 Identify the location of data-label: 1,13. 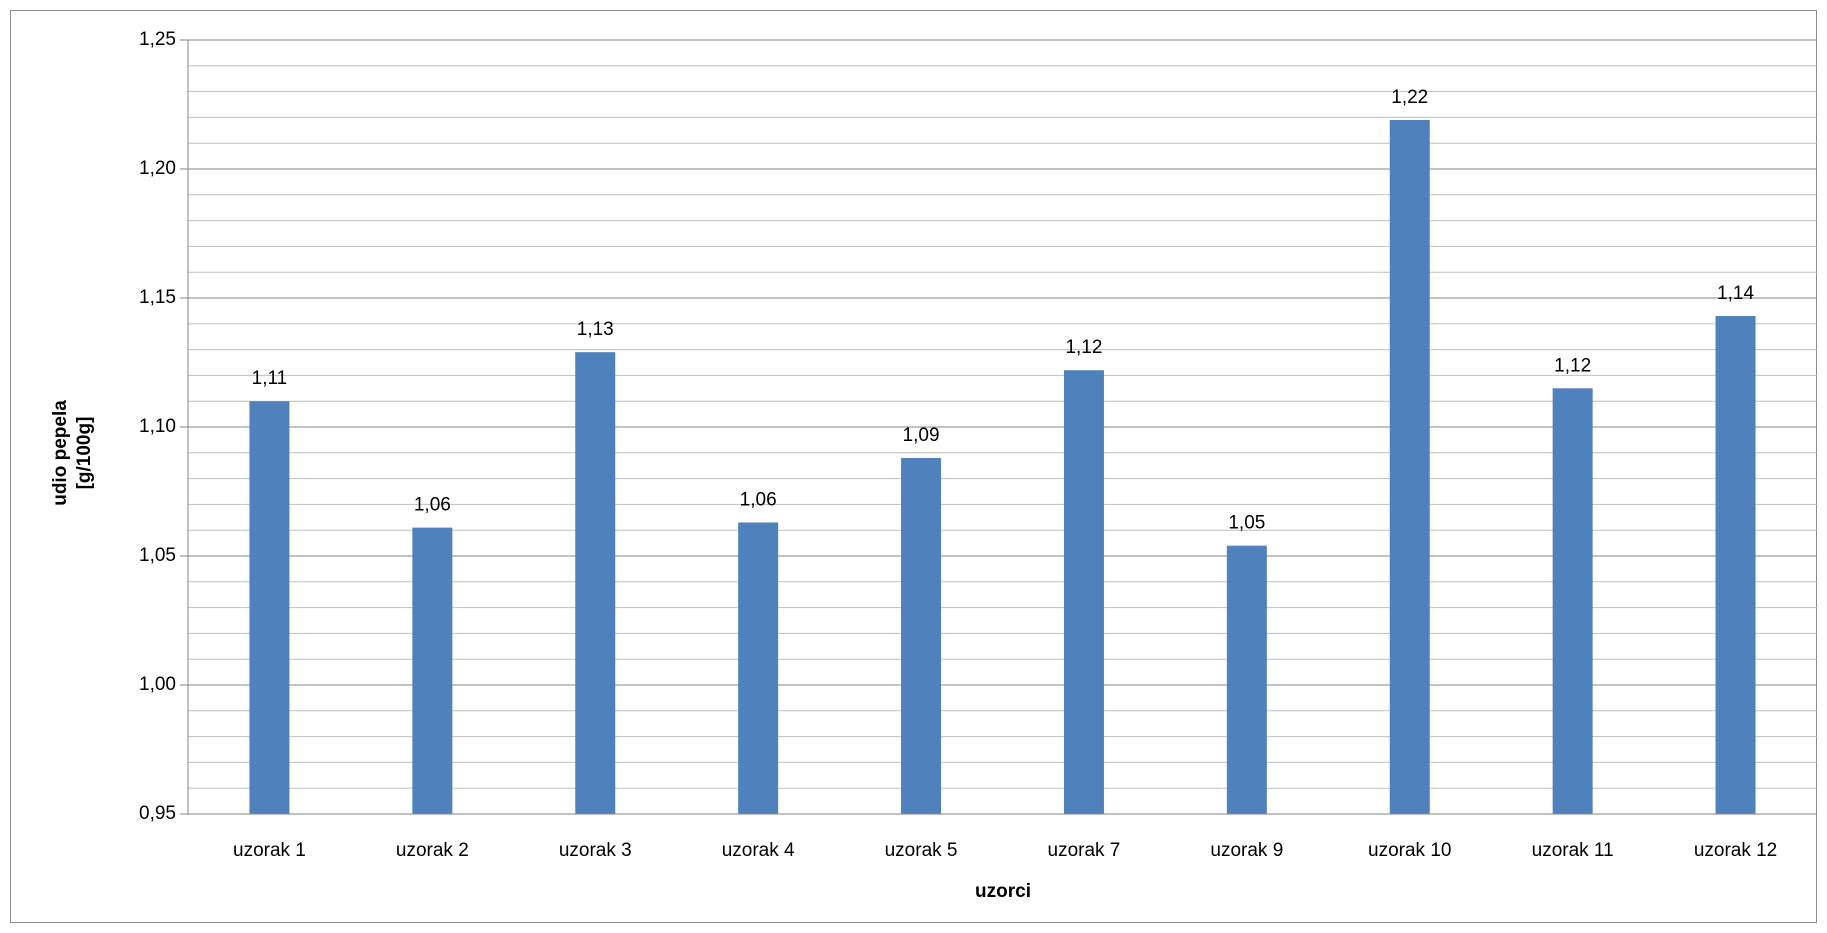
(595, 329).